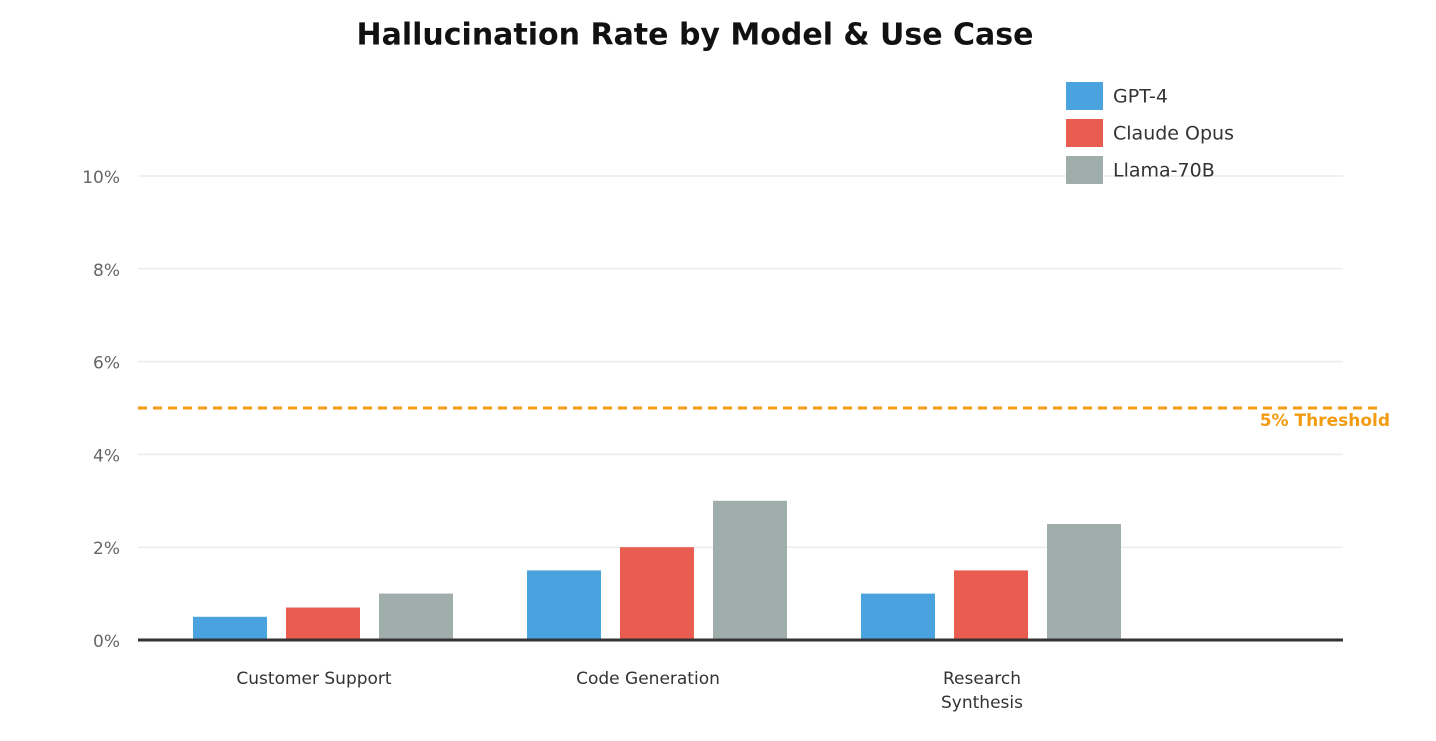 This screenshot has height=741, width=1436. I want to click on x-tick-label: Code Generation, so click(648, 679).